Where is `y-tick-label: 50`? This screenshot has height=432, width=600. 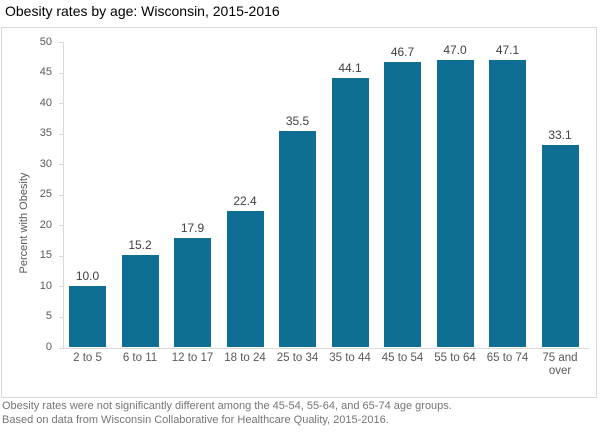 y-tick-label: 50 is located at coordinates (45, 41).